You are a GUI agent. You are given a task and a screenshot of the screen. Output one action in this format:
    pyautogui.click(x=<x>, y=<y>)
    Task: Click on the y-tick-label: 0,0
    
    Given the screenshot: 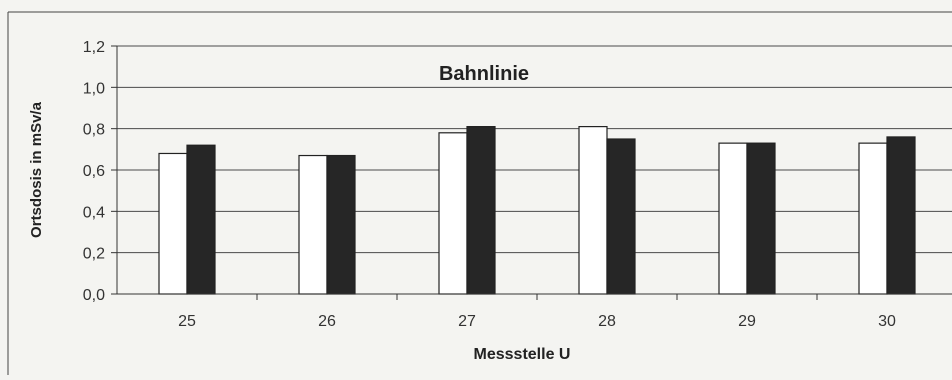 What is the action you would take?
    pyautogui.click(x=94, y=295)
    